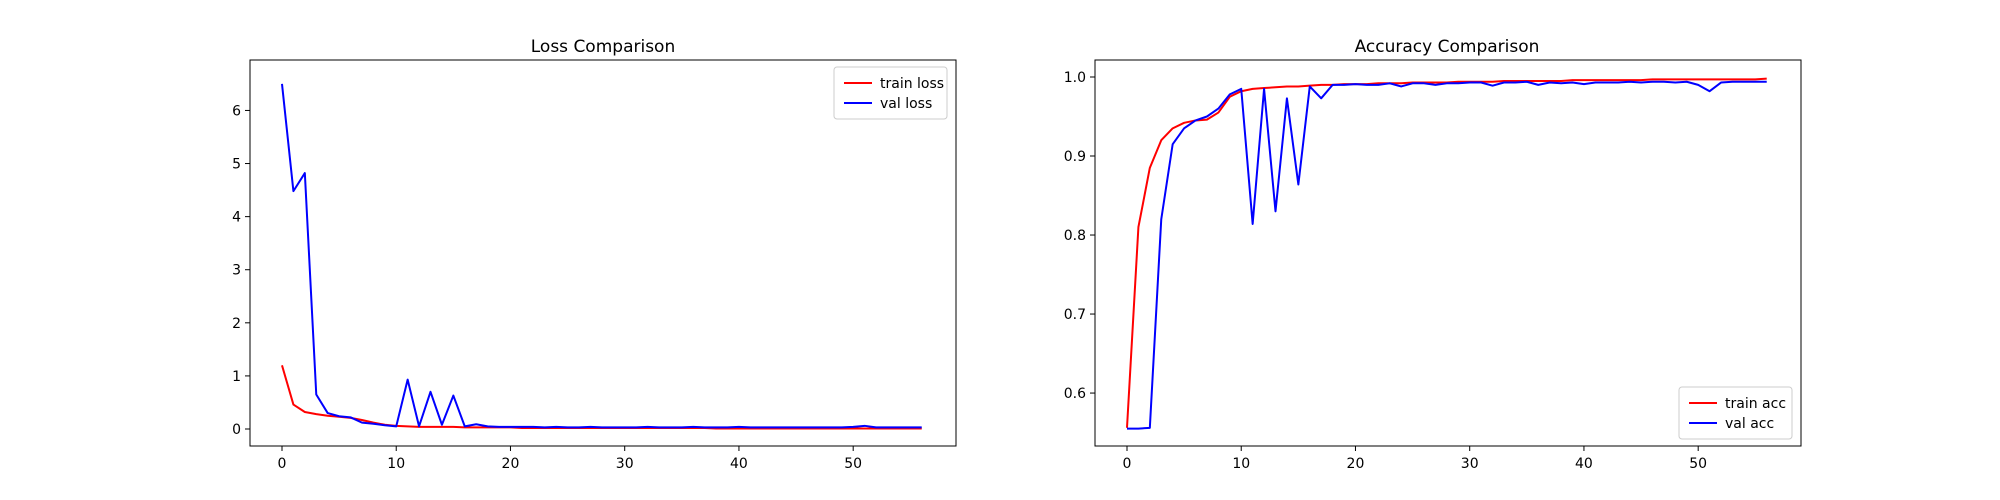 The image size is (2000, 500). I want to click on accuracy-y-tick-label: 0.8, so click(1075, 236).